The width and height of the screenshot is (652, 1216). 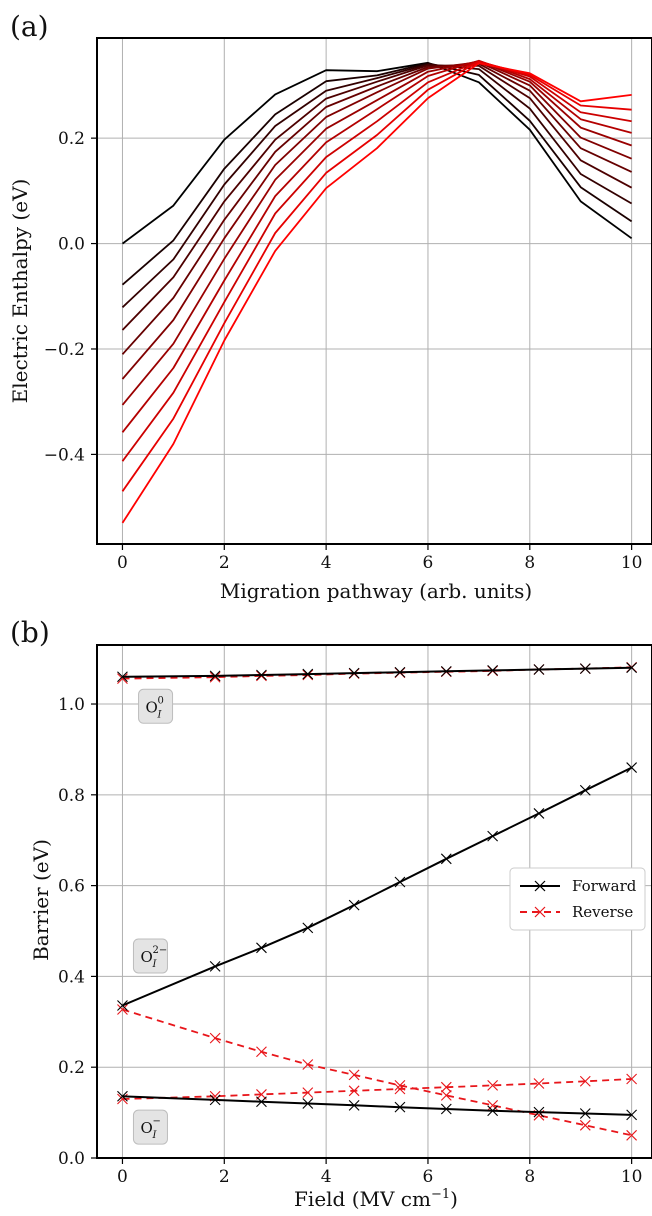 What do you see at coordinates (71, 139) in the screenshot?
I see `panel-a-ytick-label: 0.2` at bounding box center [71, 139].